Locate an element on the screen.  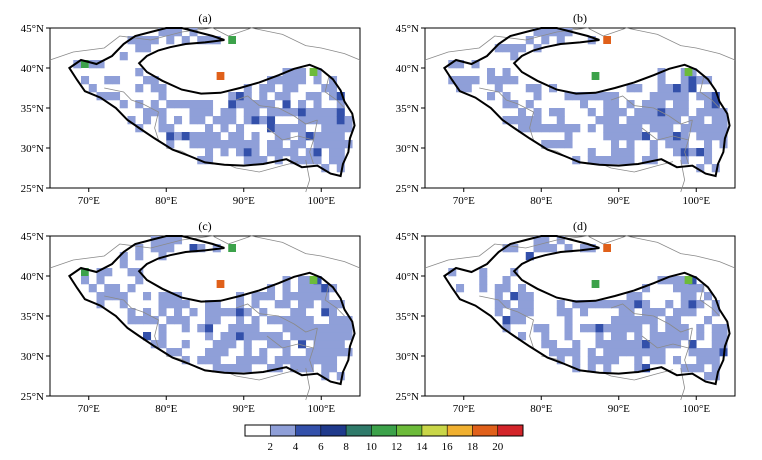
x-tick-label: 90°E is located at coordinates (244, 201).